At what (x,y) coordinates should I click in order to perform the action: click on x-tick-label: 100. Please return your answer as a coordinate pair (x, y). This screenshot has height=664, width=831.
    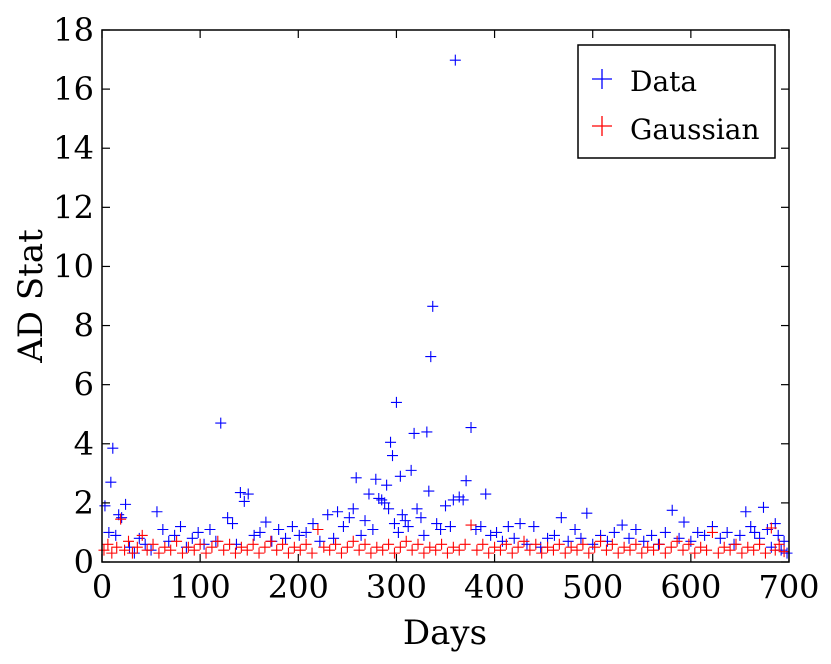
    Looking at the image, I should click on (200, 587).